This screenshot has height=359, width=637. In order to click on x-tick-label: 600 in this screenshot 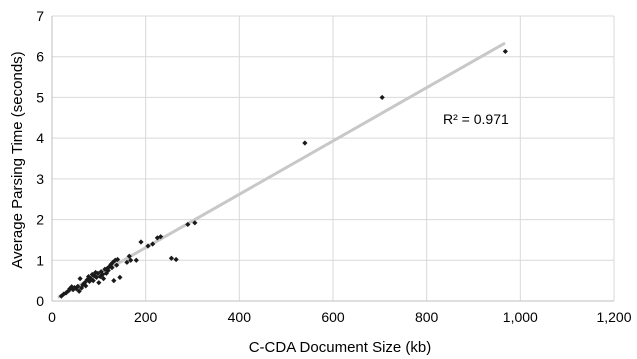, I will do `click(333, 317)`.